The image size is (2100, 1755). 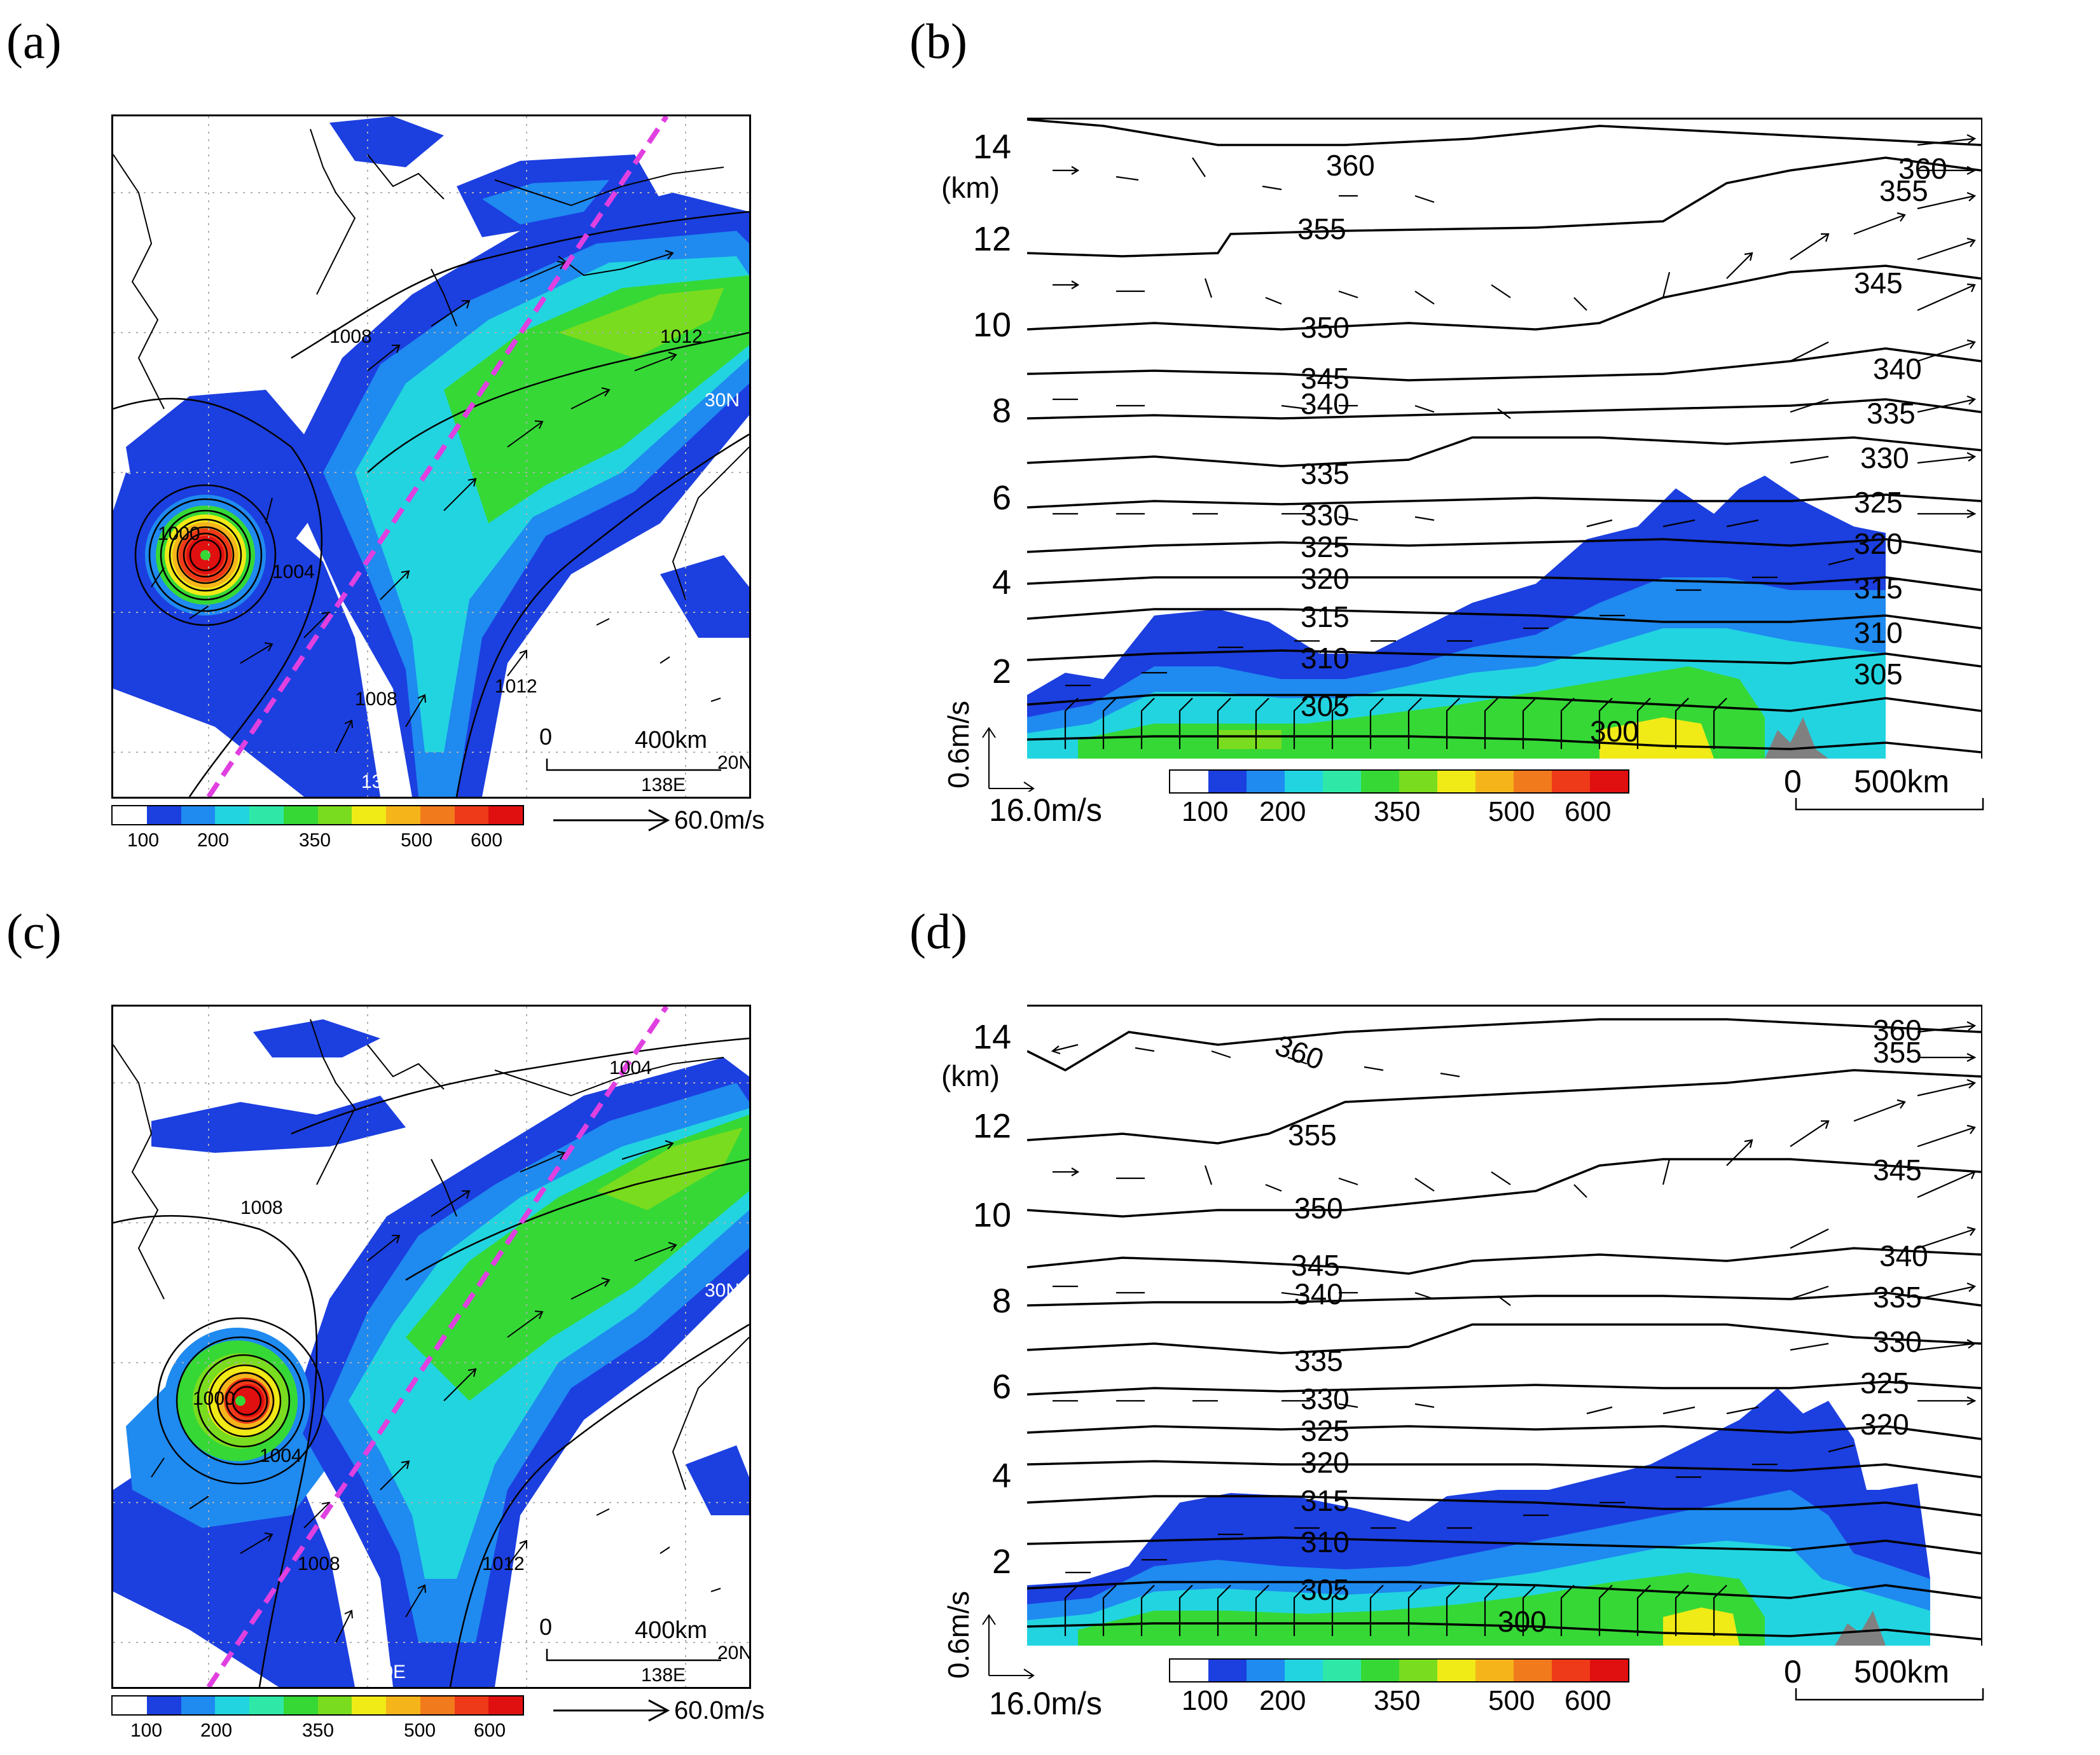 What do you see at coordinates (1459, 1540) in the screenshot?
I see `vertical-arrow-columns-d` at bounding box center [1459, 1540].